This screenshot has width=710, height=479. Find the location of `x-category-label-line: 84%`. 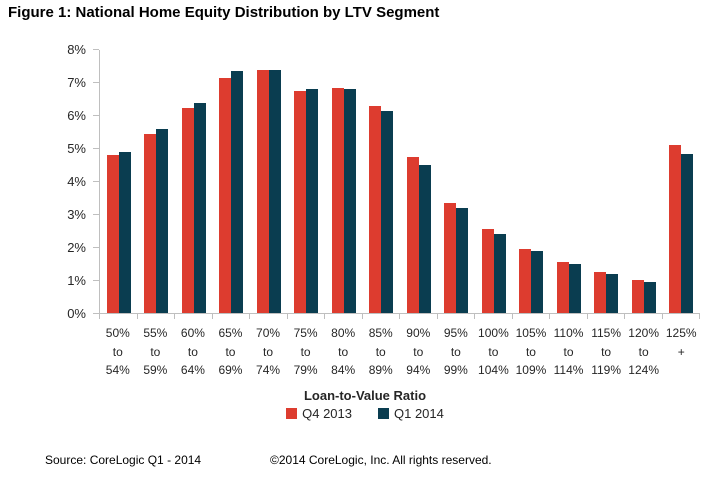

x-category-label-line: 84% is located at coordinates (343, 370).